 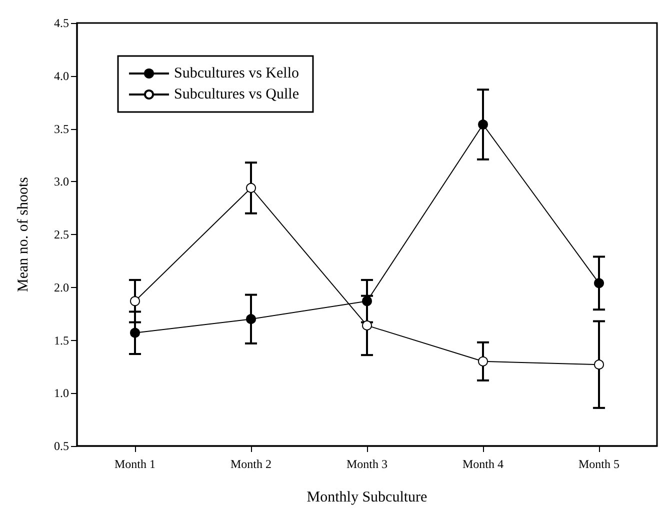 What do you see at coordinates (483, 464) in the screenshot?
I see `x-tick-label: Month 4` at bounding box center [483, 464].